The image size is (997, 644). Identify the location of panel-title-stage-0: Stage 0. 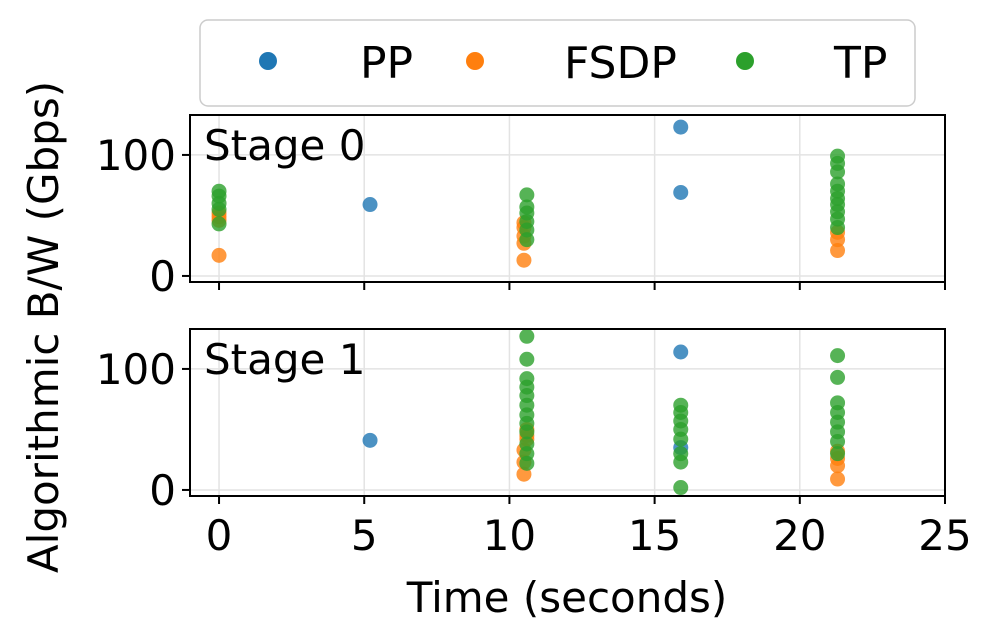
(284, 145).